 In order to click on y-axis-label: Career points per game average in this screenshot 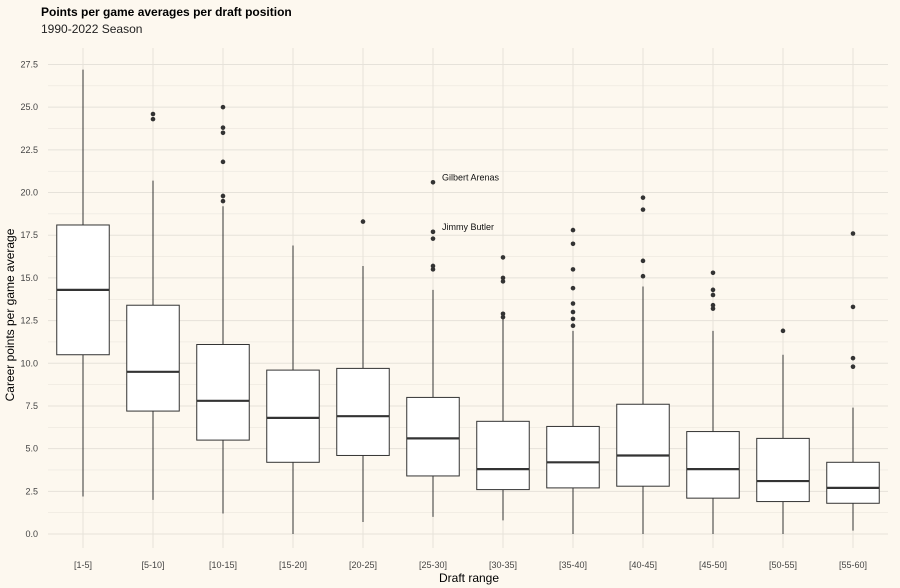, I will do `click(10, 314)`.